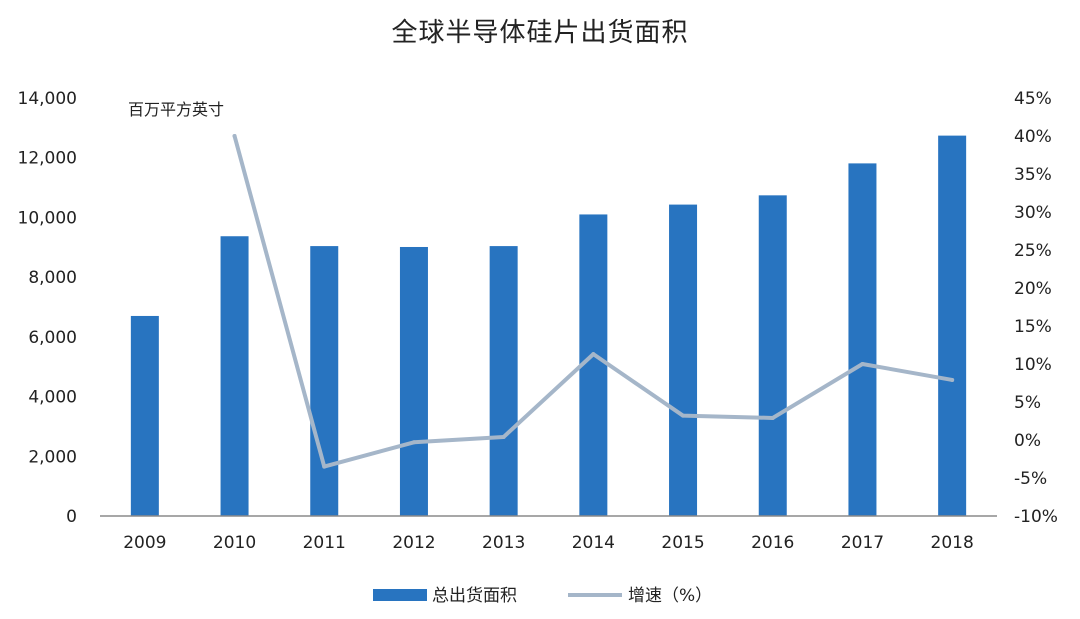 The width and height of the screenshot is (1080, 619). What do you see at coordinates (772, 543) in the screenshot?
I see `x-tick-label: 2016` at bounding box center [772, 543].